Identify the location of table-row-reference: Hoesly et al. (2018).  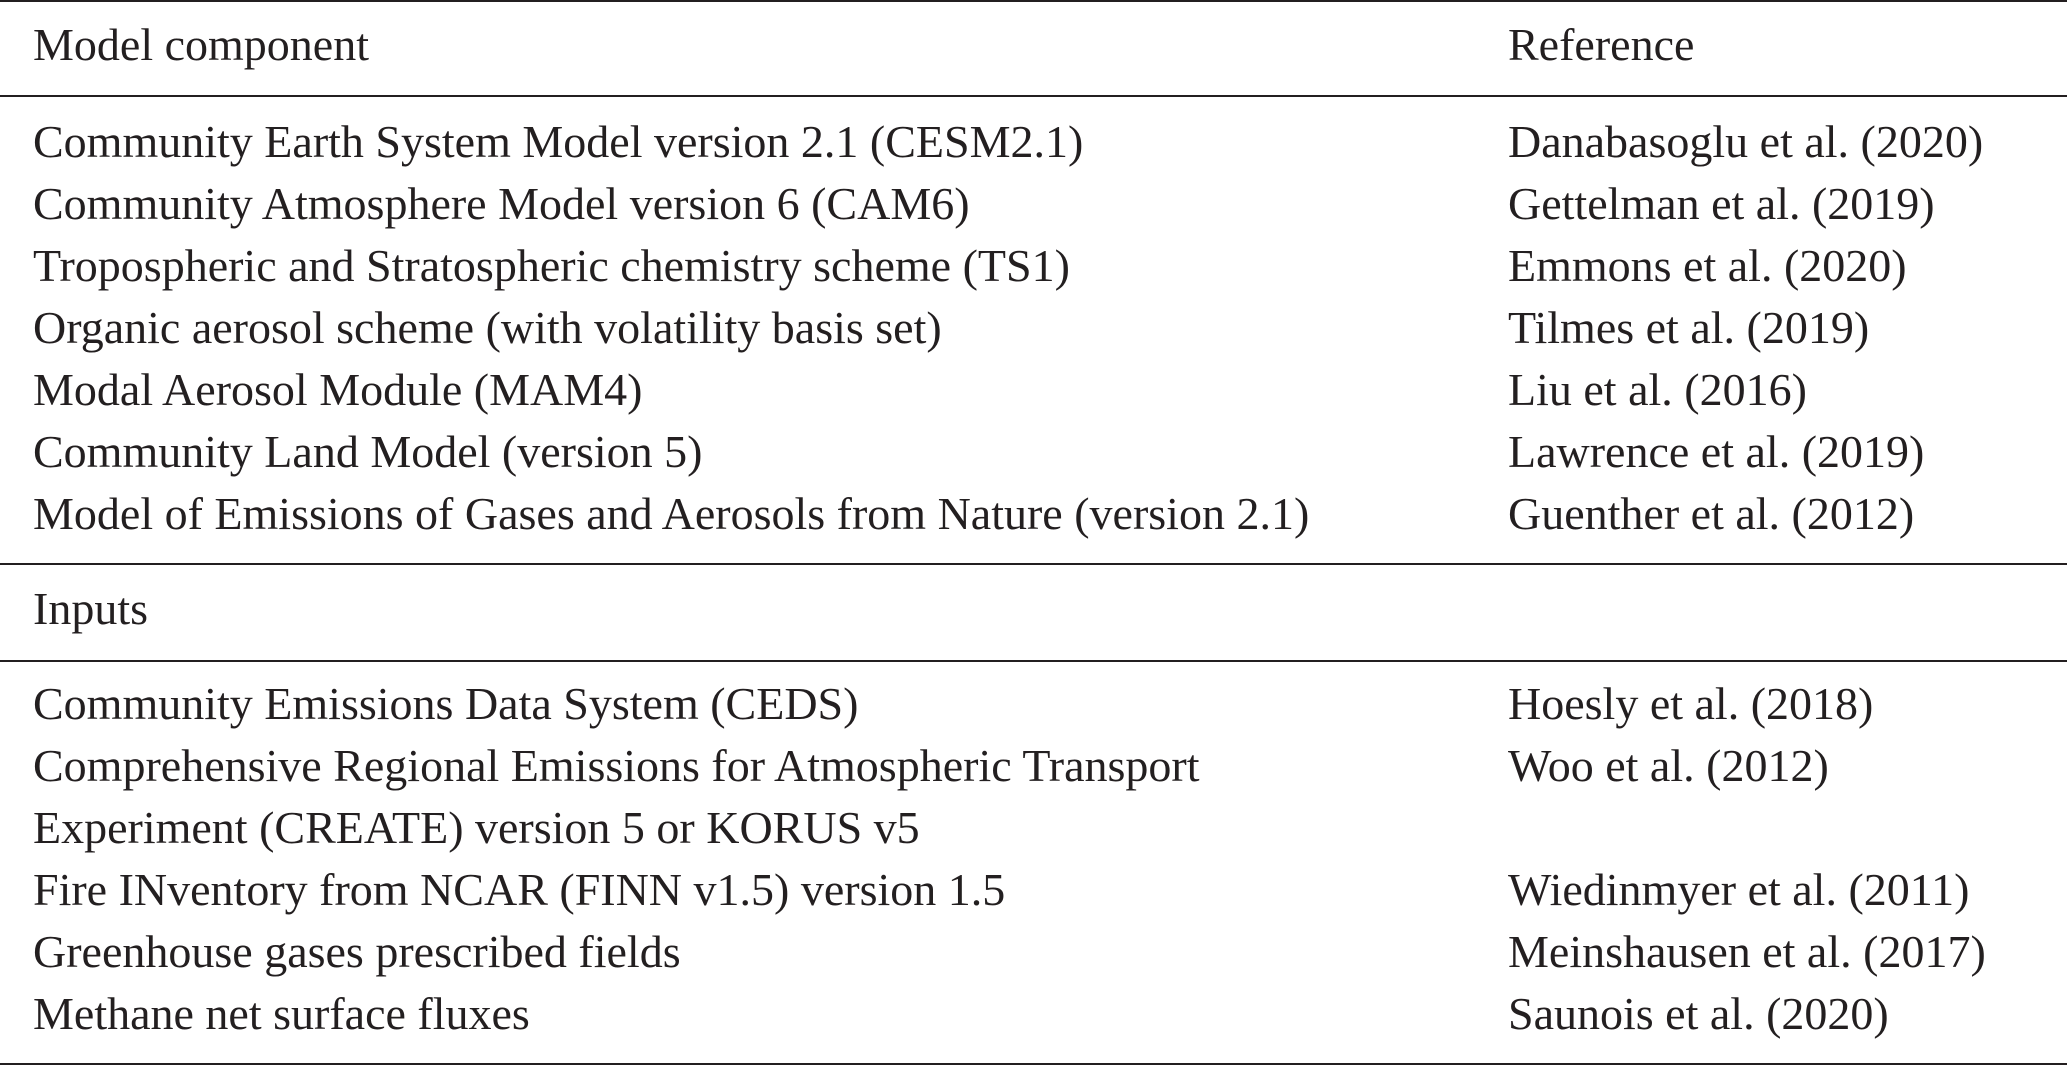
(1691, 703).